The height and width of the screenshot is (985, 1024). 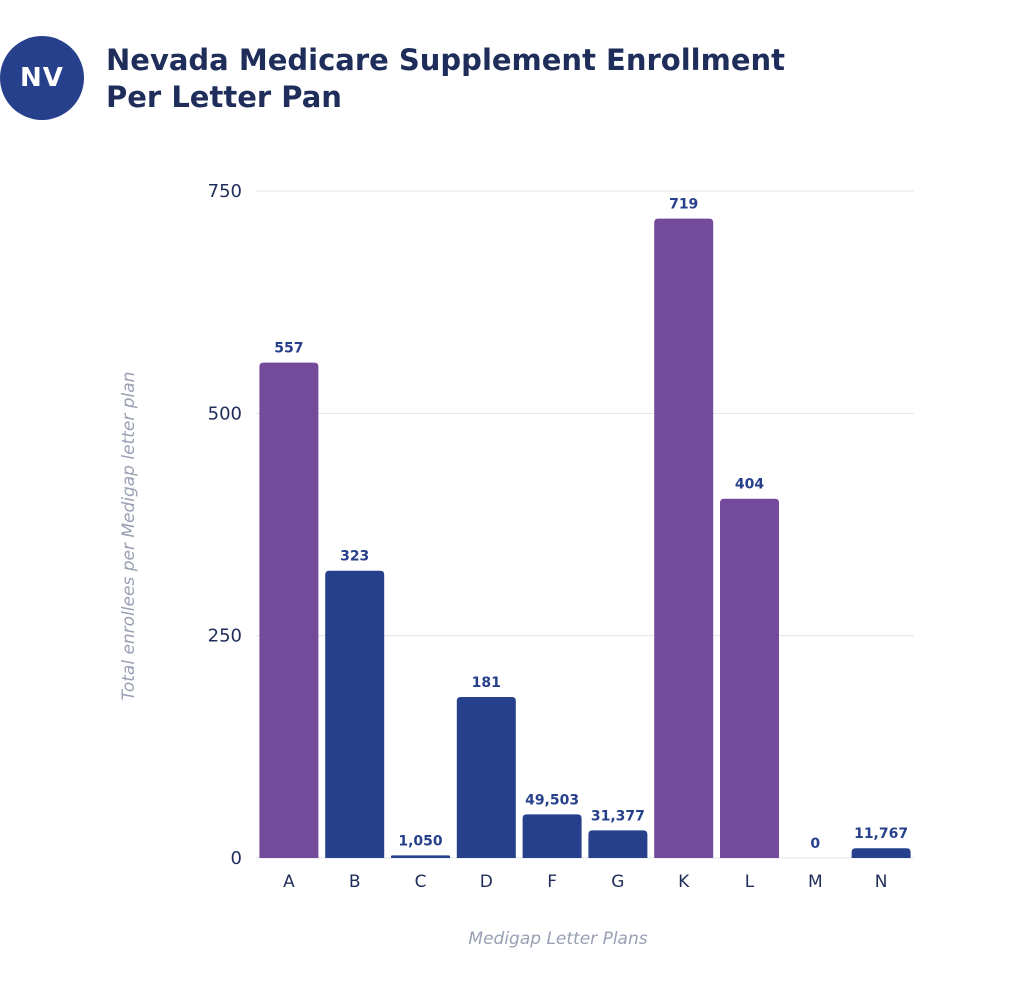 I want to click on data-label-b: 323, so click(x=354, y=557).